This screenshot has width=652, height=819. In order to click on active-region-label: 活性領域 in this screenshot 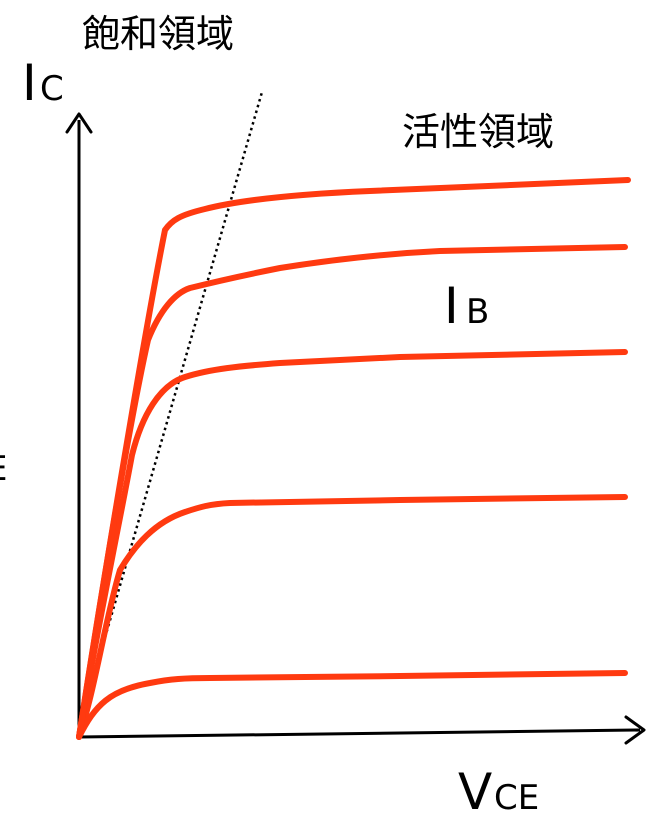, I will do `click(478, 132)`.